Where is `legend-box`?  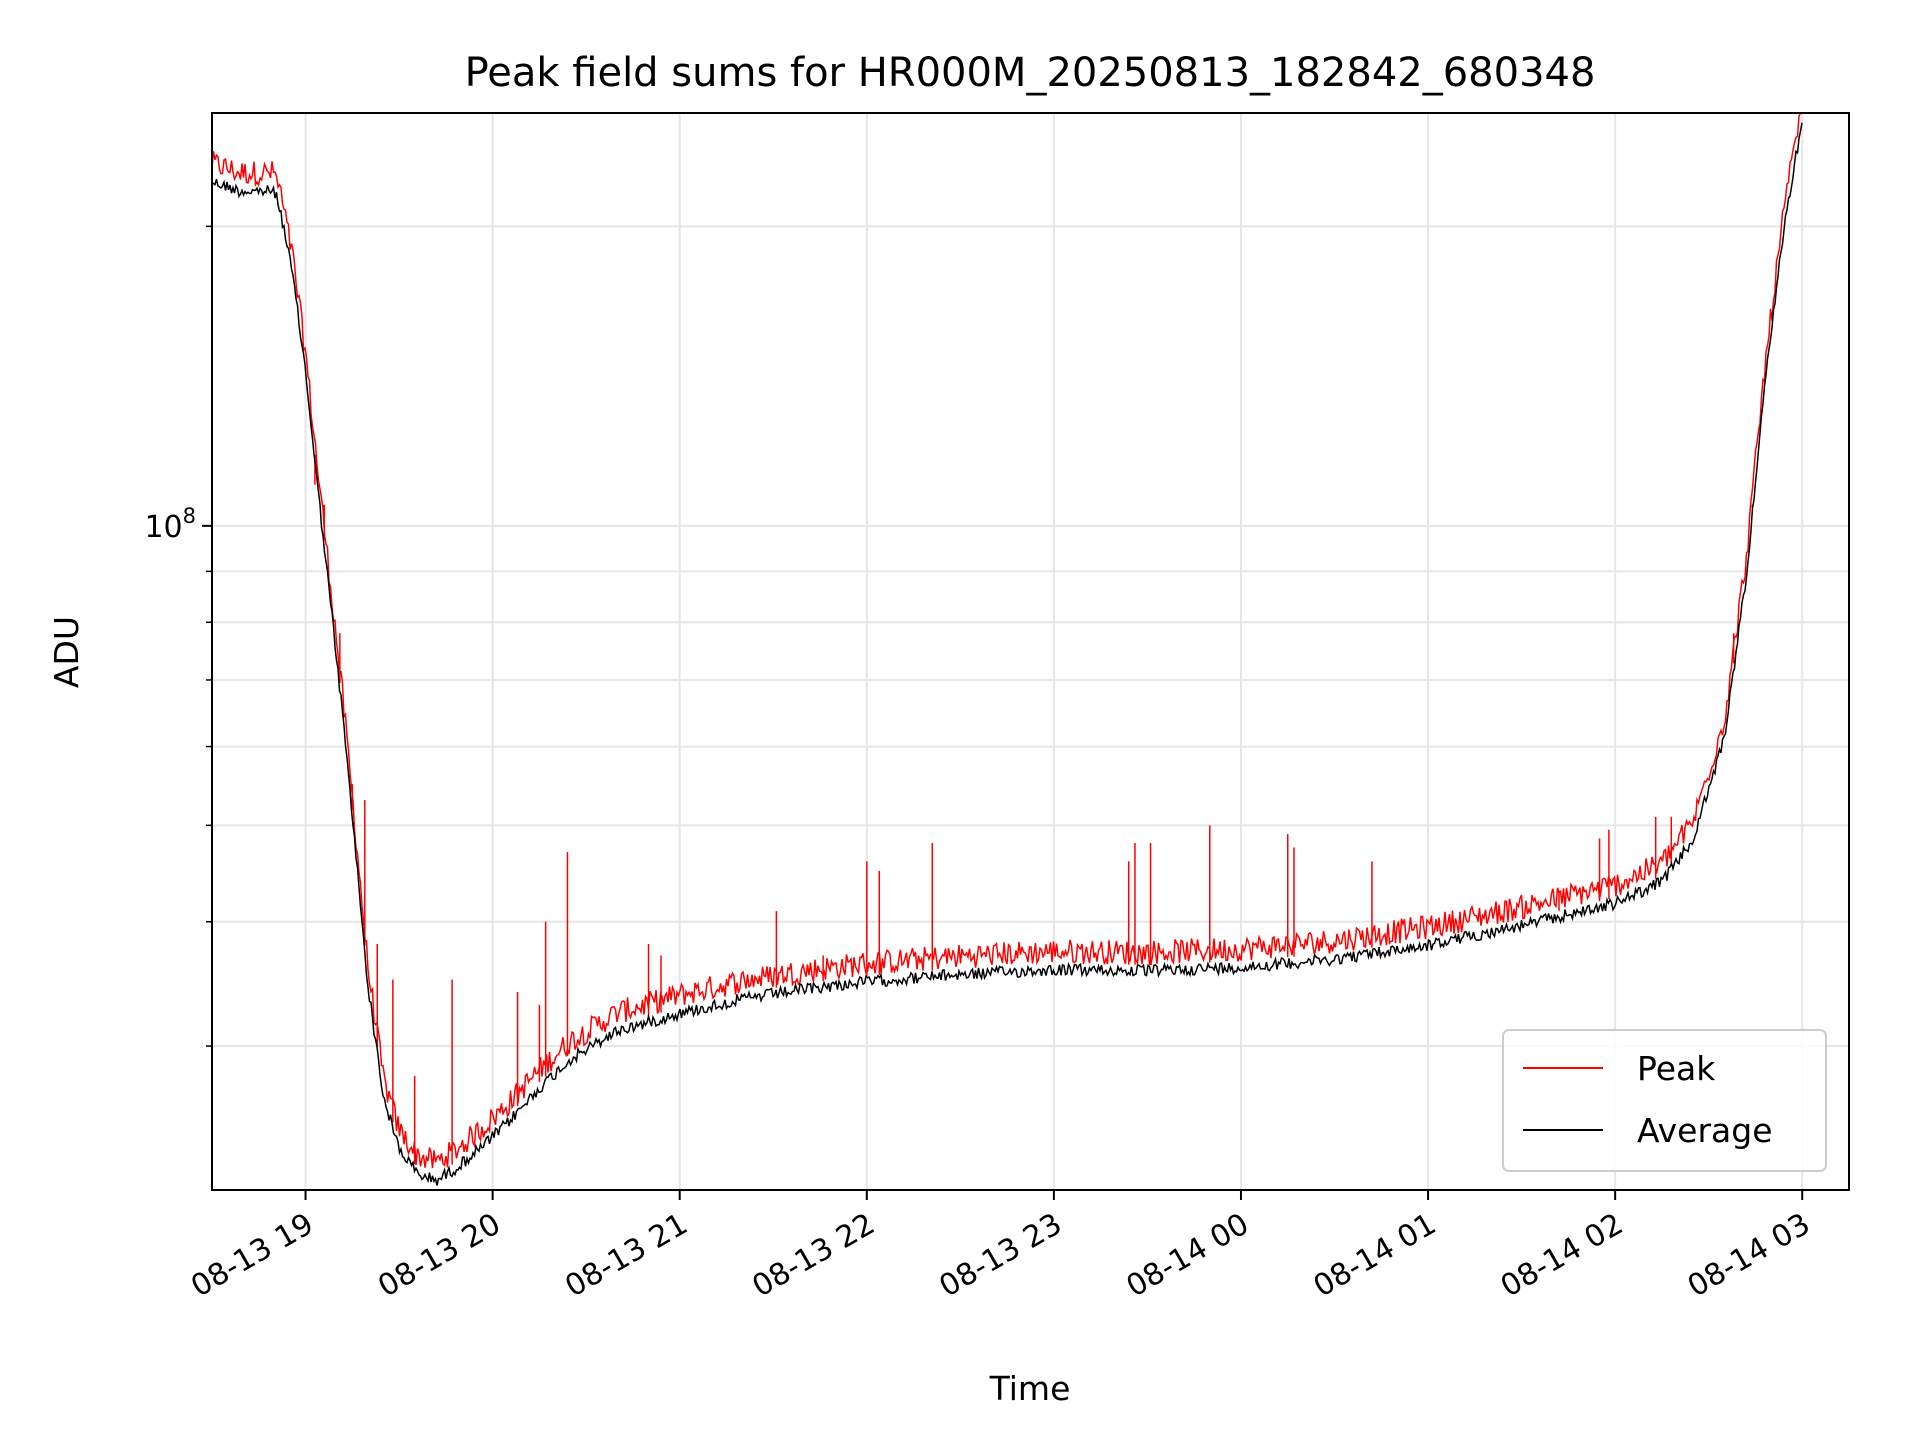
legend-box is located at coordinates (1664, 1100).